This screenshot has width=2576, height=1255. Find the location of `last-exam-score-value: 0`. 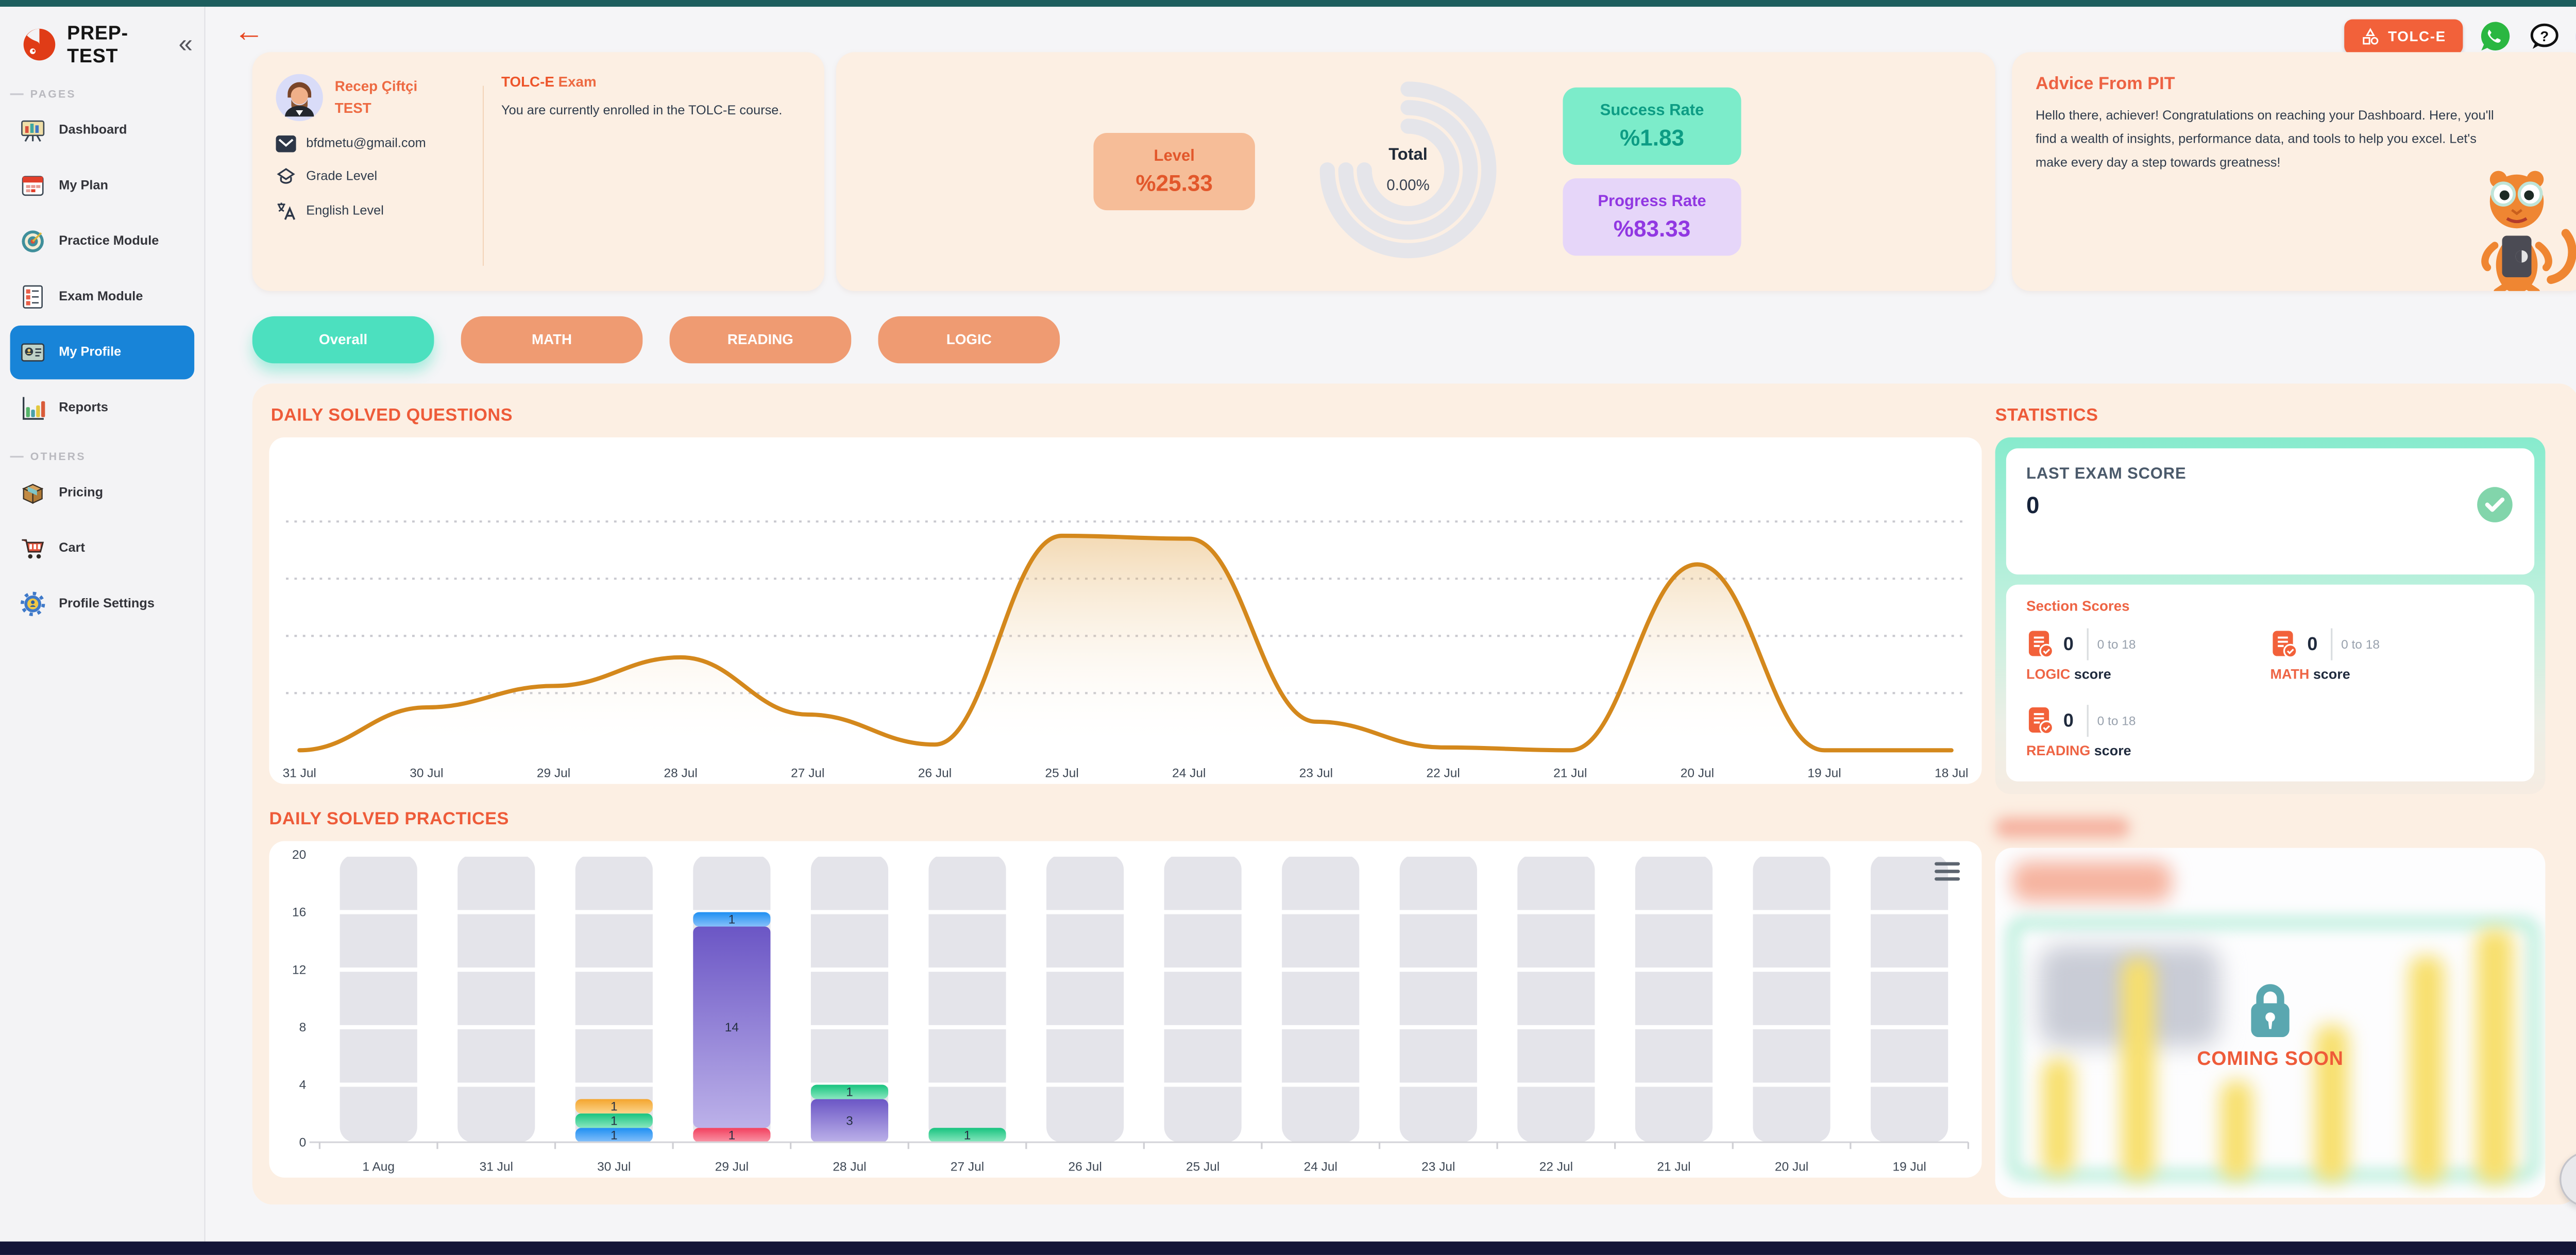

last-exam-score-value: 0 is located at coordinates (2033, 505).